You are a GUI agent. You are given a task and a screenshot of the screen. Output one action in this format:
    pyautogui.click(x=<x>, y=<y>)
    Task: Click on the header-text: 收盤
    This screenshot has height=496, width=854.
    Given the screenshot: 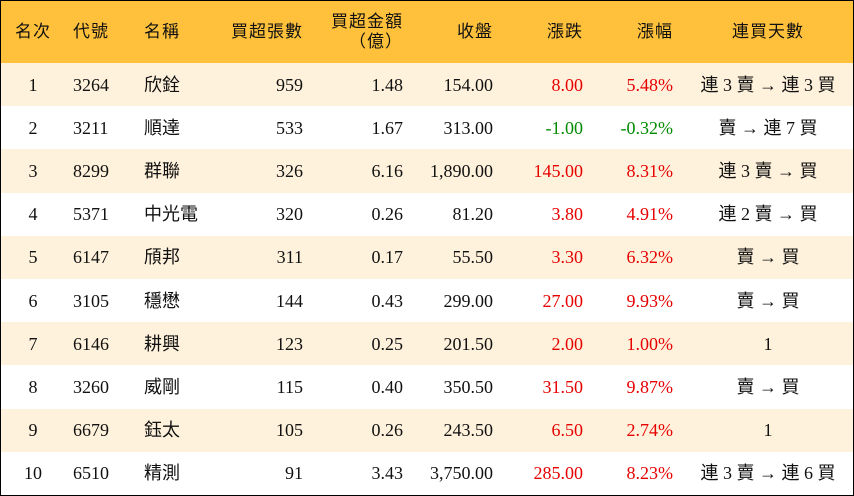 What is the action you would take?
    pyautogui.click(x=475, y=31)
    